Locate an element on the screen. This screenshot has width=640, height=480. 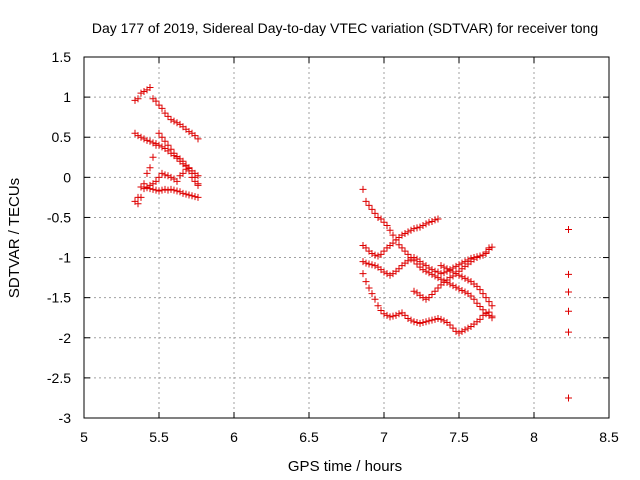
series-early-upper-descending is located at coordinates (166, 113).